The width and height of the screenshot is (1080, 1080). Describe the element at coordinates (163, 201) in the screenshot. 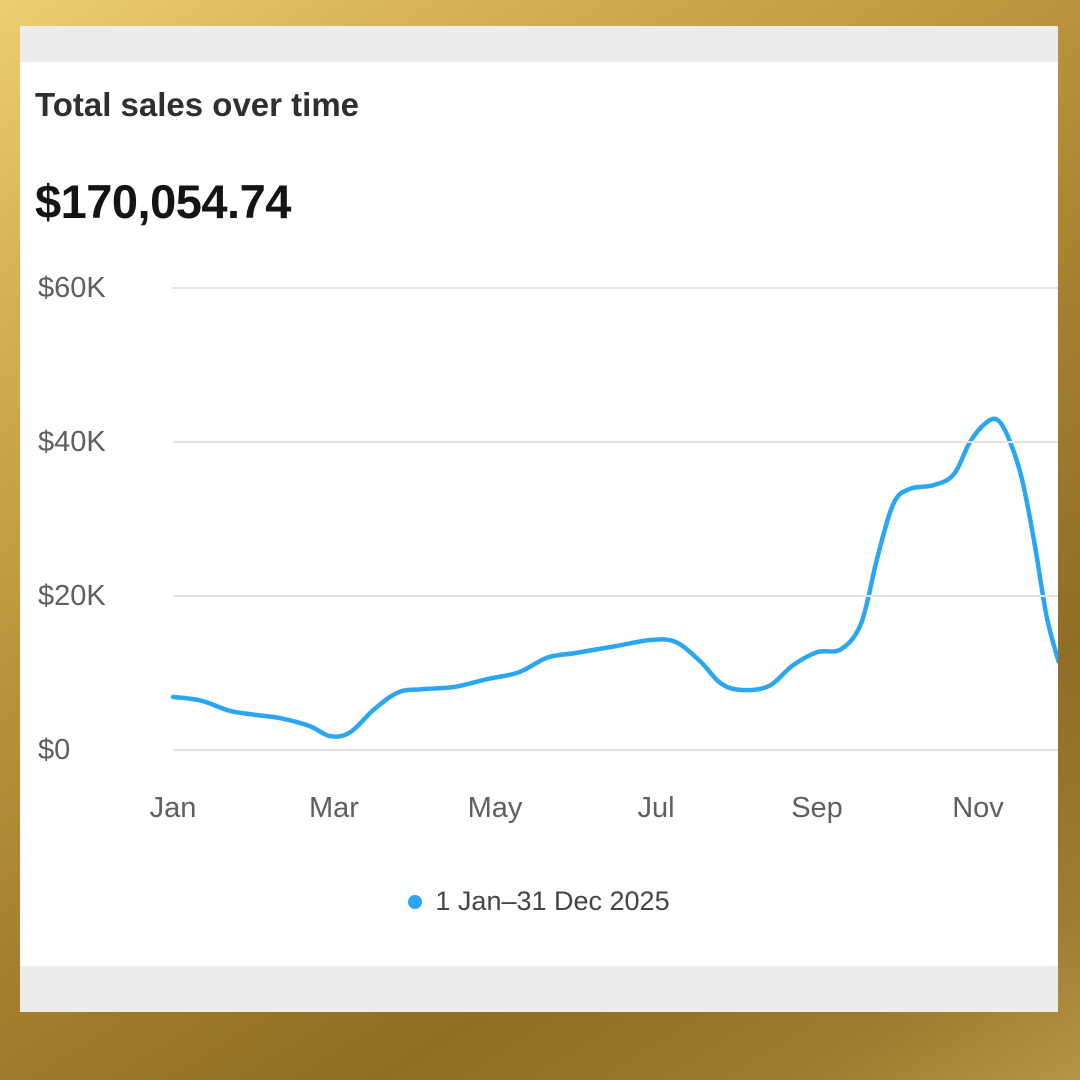

I see `total-sales-value: $170,054.74` at that location.